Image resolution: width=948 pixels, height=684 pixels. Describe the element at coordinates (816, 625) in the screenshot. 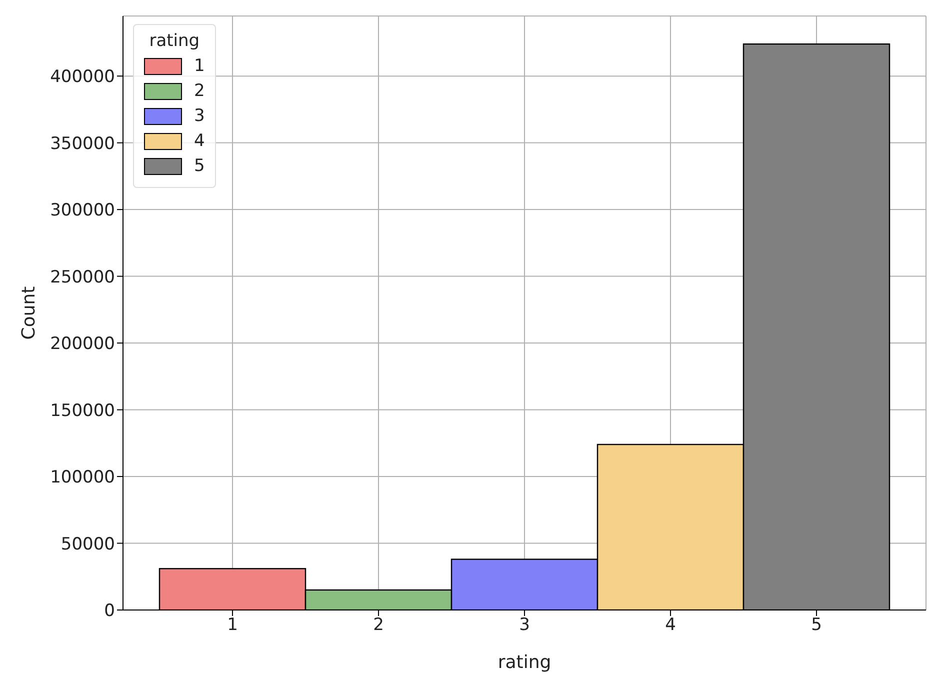

I see `x-tick-label: 5` at that location.